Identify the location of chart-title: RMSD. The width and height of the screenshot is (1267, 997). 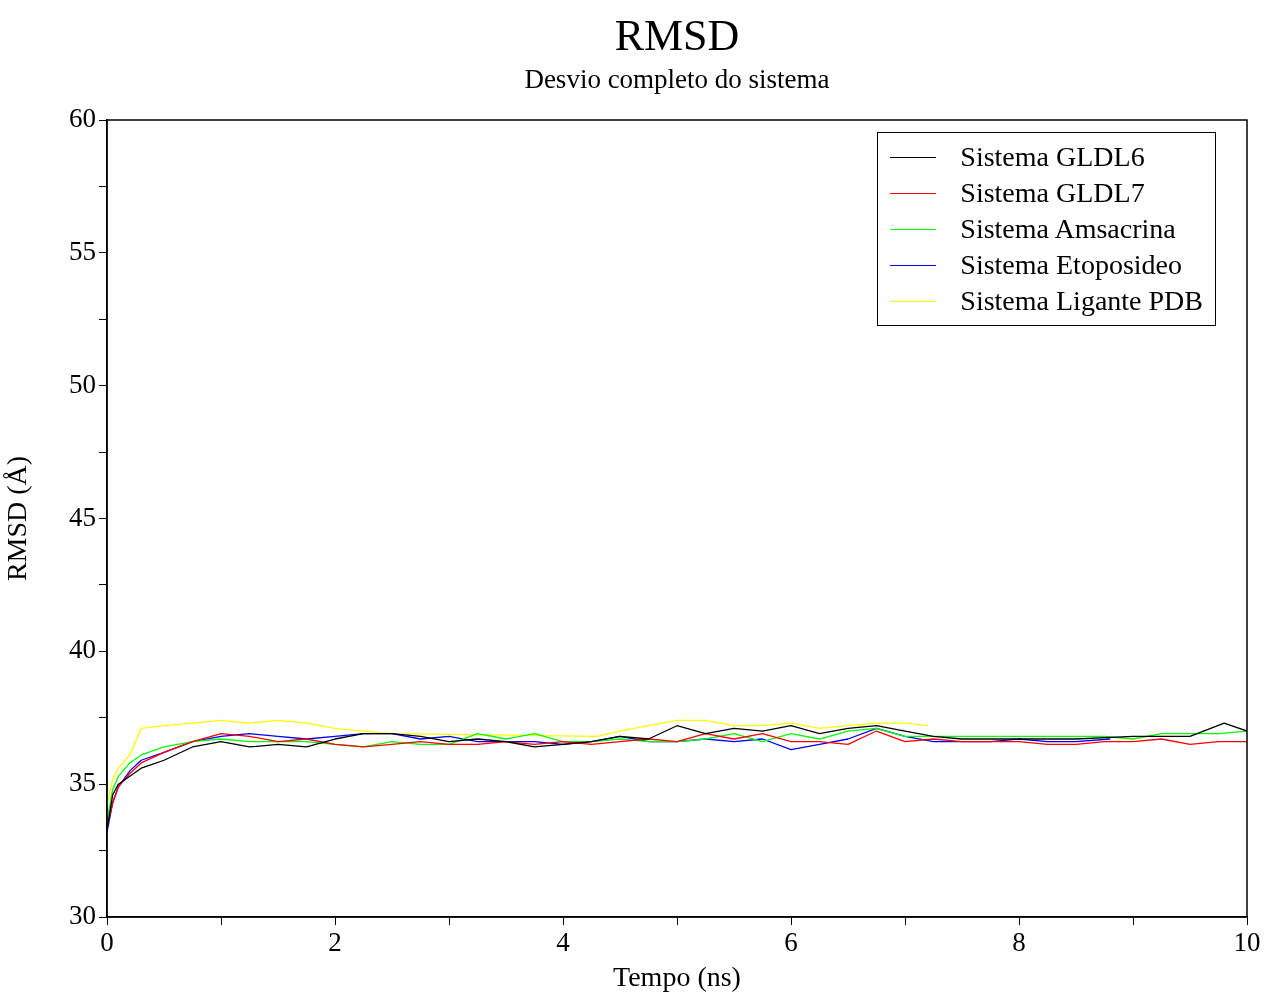
(677, 35).